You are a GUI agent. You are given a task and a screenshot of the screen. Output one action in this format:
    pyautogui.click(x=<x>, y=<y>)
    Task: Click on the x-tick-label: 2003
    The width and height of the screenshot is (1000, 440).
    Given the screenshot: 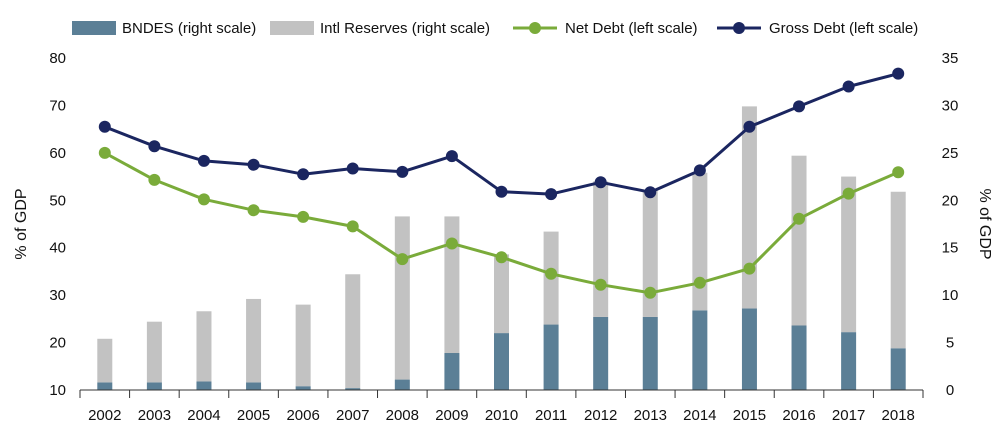 What is the action you would take?
    pyautogui.click(x=154, y=415)
    